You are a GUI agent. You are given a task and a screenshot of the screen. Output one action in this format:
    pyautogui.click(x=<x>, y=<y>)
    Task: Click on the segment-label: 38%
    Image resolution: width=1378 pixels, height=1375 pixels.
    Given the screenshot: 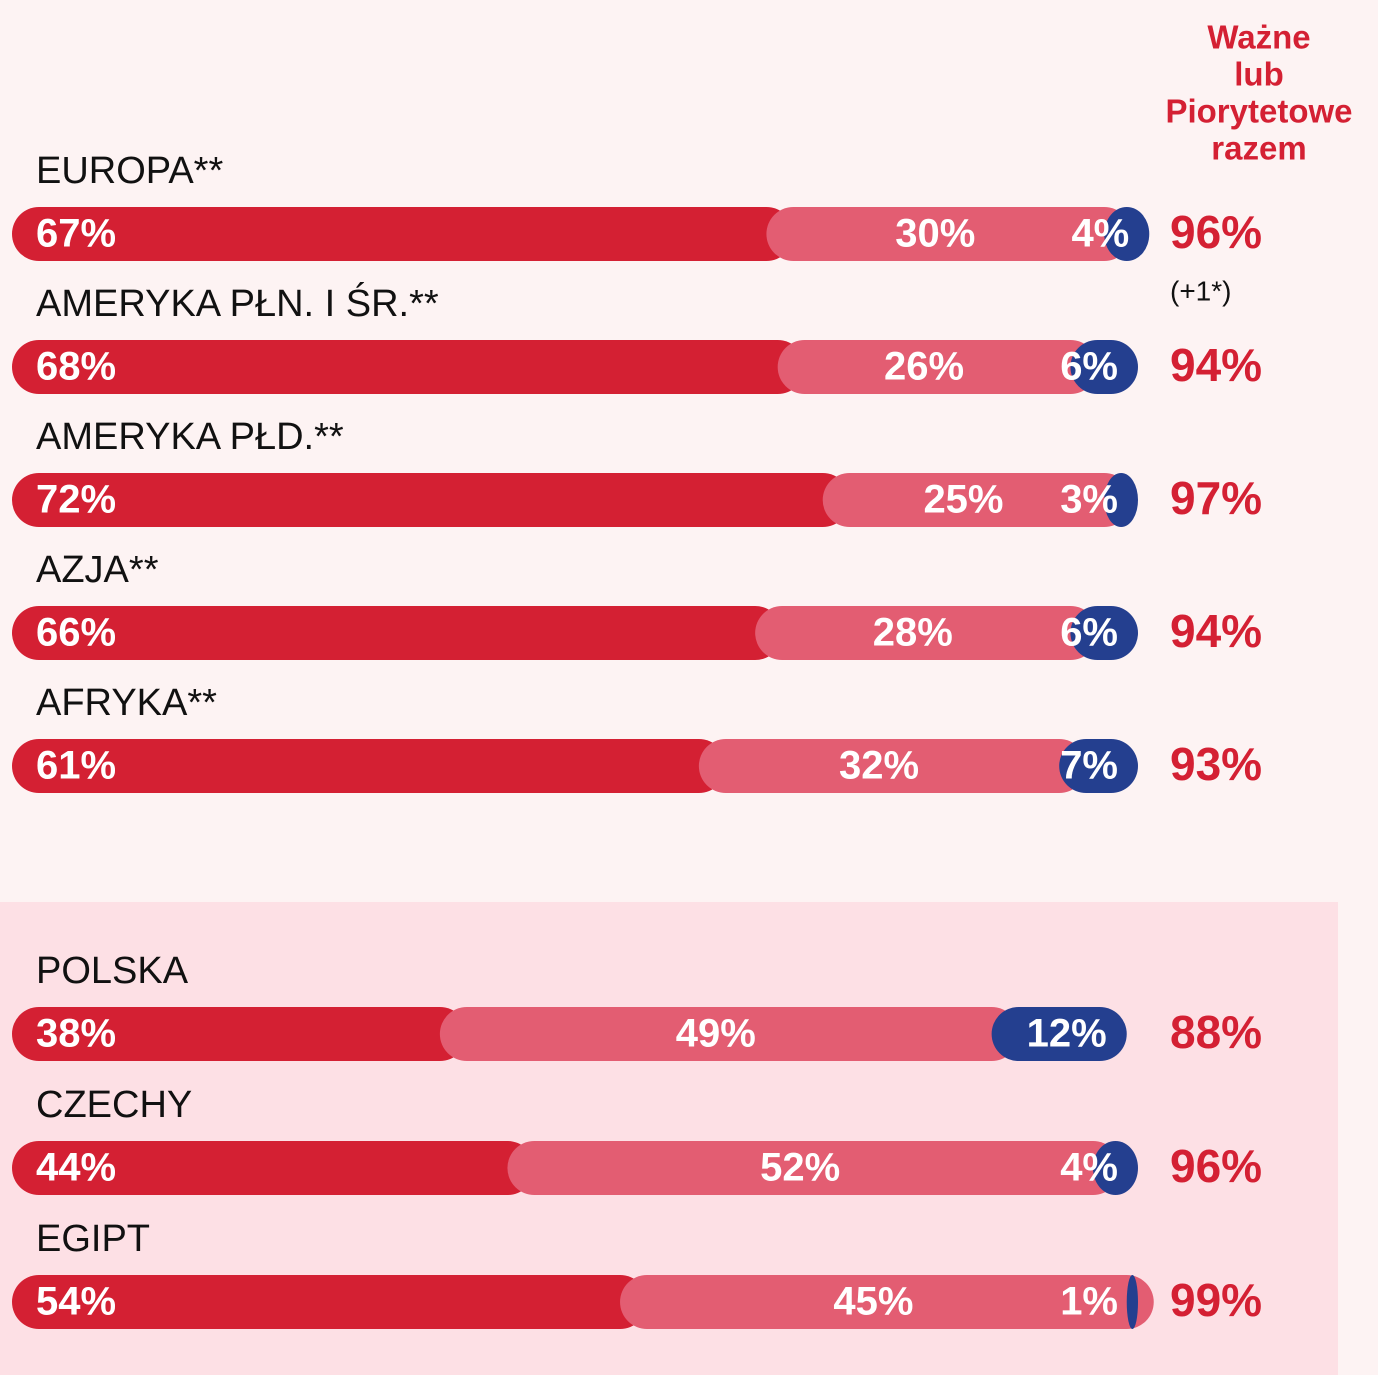 What is the action you would take?
    pyautogui.click(x=76, y=1034)
    